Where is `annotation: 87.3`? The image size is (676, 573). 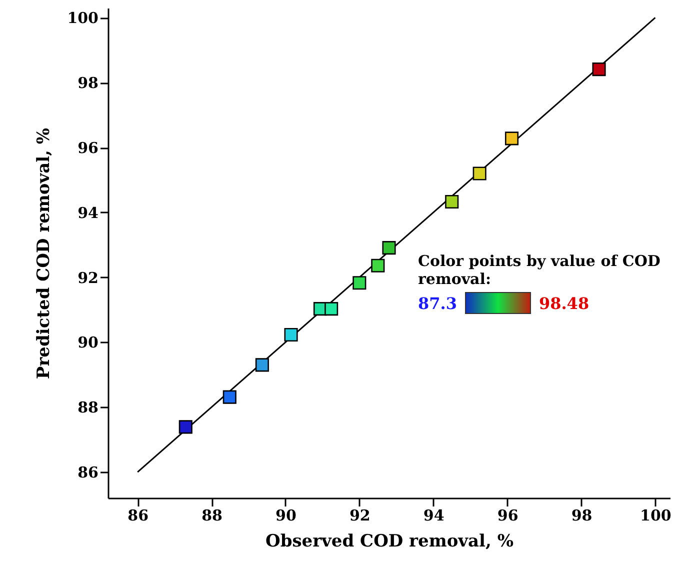
annotation: 87.3 is located at coordinates (437, 303).